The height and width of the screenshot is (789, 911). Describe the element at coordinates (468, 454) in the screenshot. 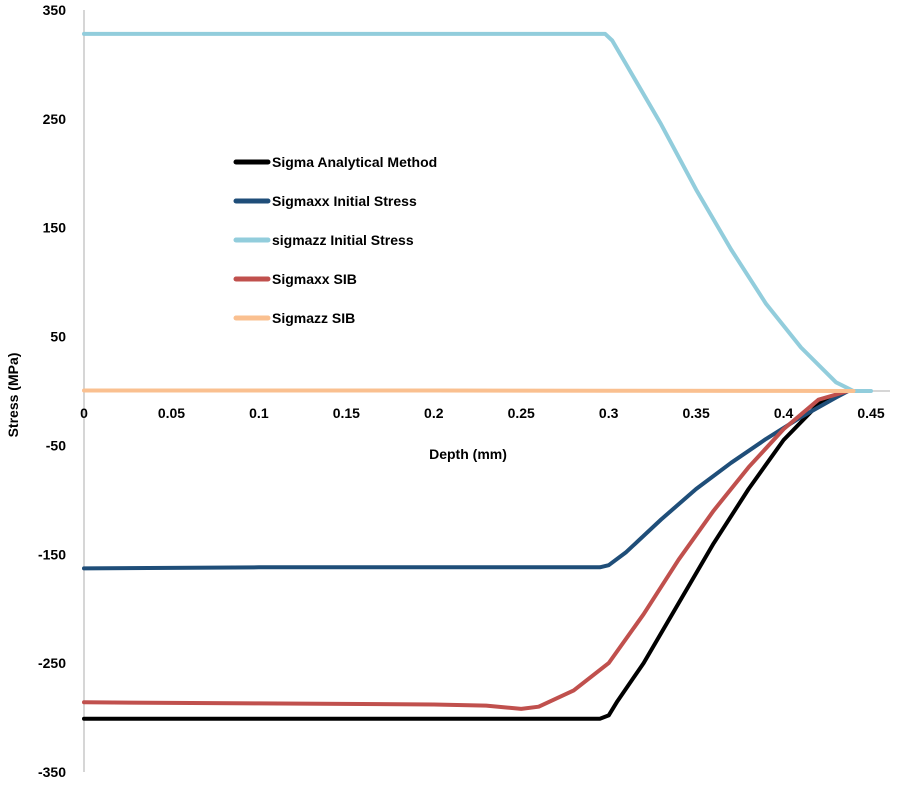

I see `x-axis-label: Depth (mm)` at that location.